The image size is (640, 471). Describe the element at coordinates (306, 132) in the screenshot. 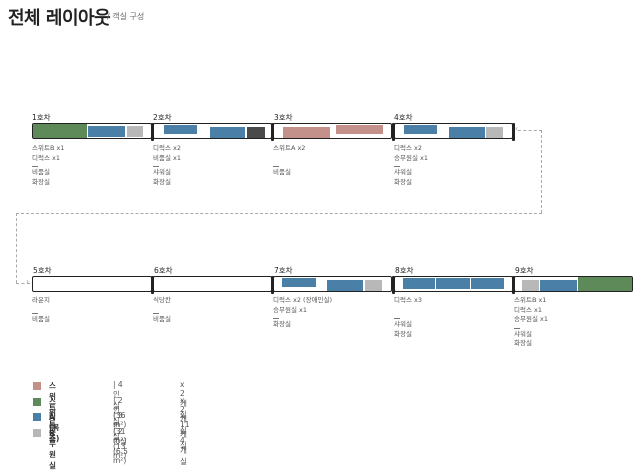

I see `room-suite-a` at that location.